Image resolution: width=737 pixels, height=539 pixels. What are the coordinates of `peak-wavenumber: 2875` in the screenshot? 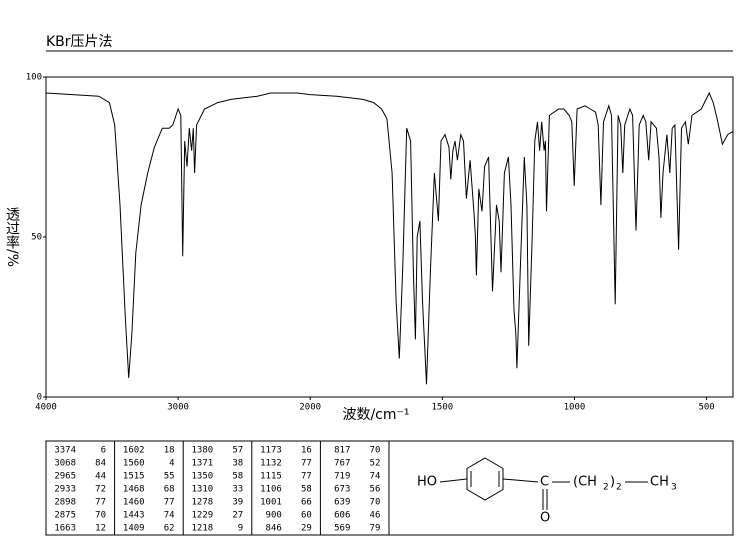 It's located at (65, 516).